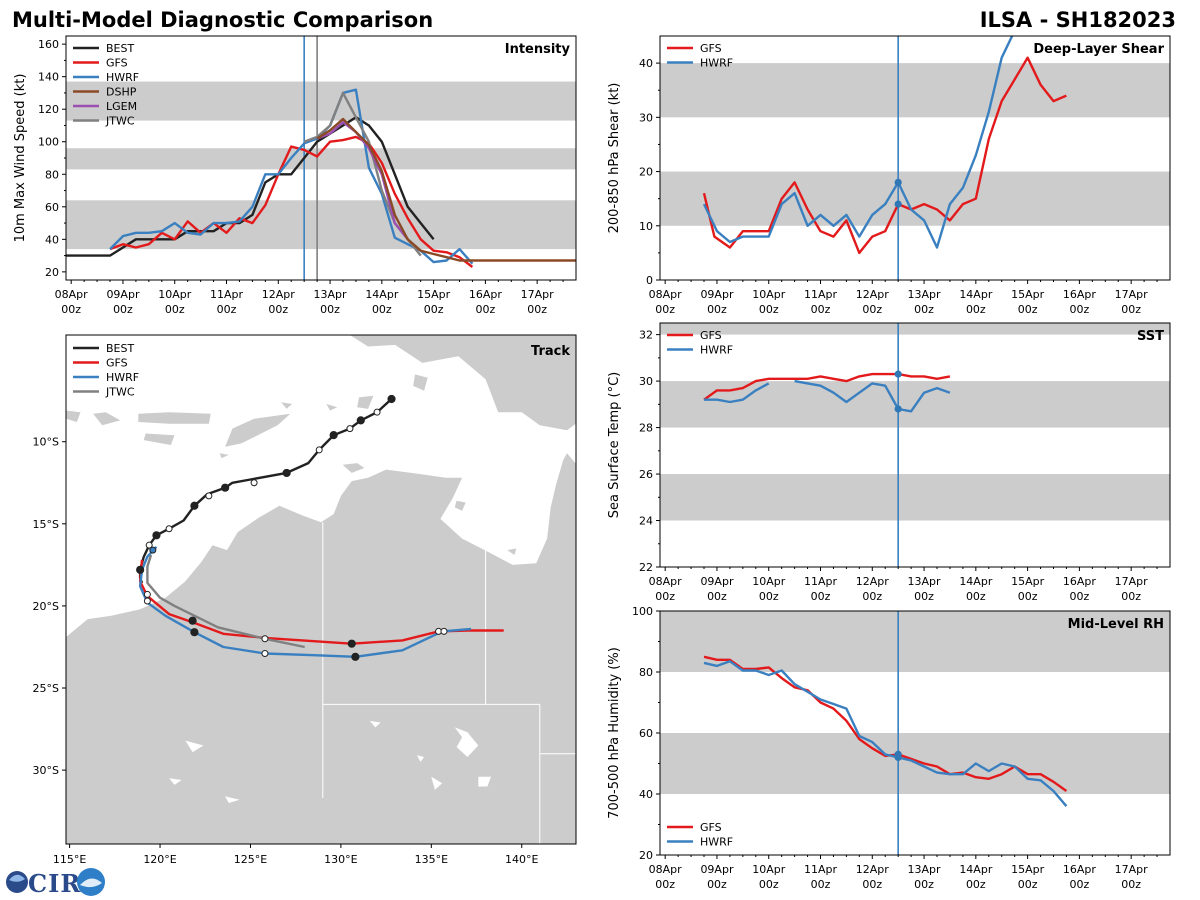  What do you see at coordinates (666, 869) in the screenshot?
I see `rh-xtick-date: 08Apr` at bounding box center [666, 869].